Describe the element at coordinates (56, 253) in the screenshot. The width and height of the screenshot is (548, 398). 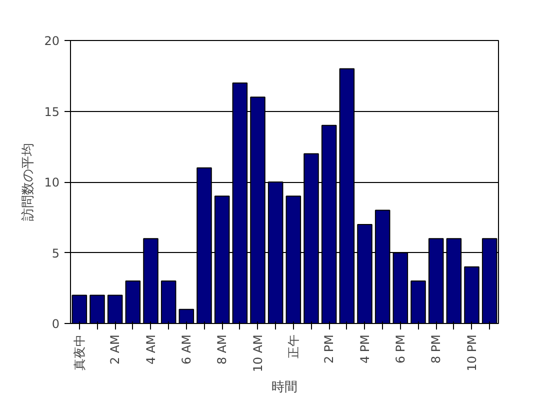
I see `y-tick-label: 5` at that location.